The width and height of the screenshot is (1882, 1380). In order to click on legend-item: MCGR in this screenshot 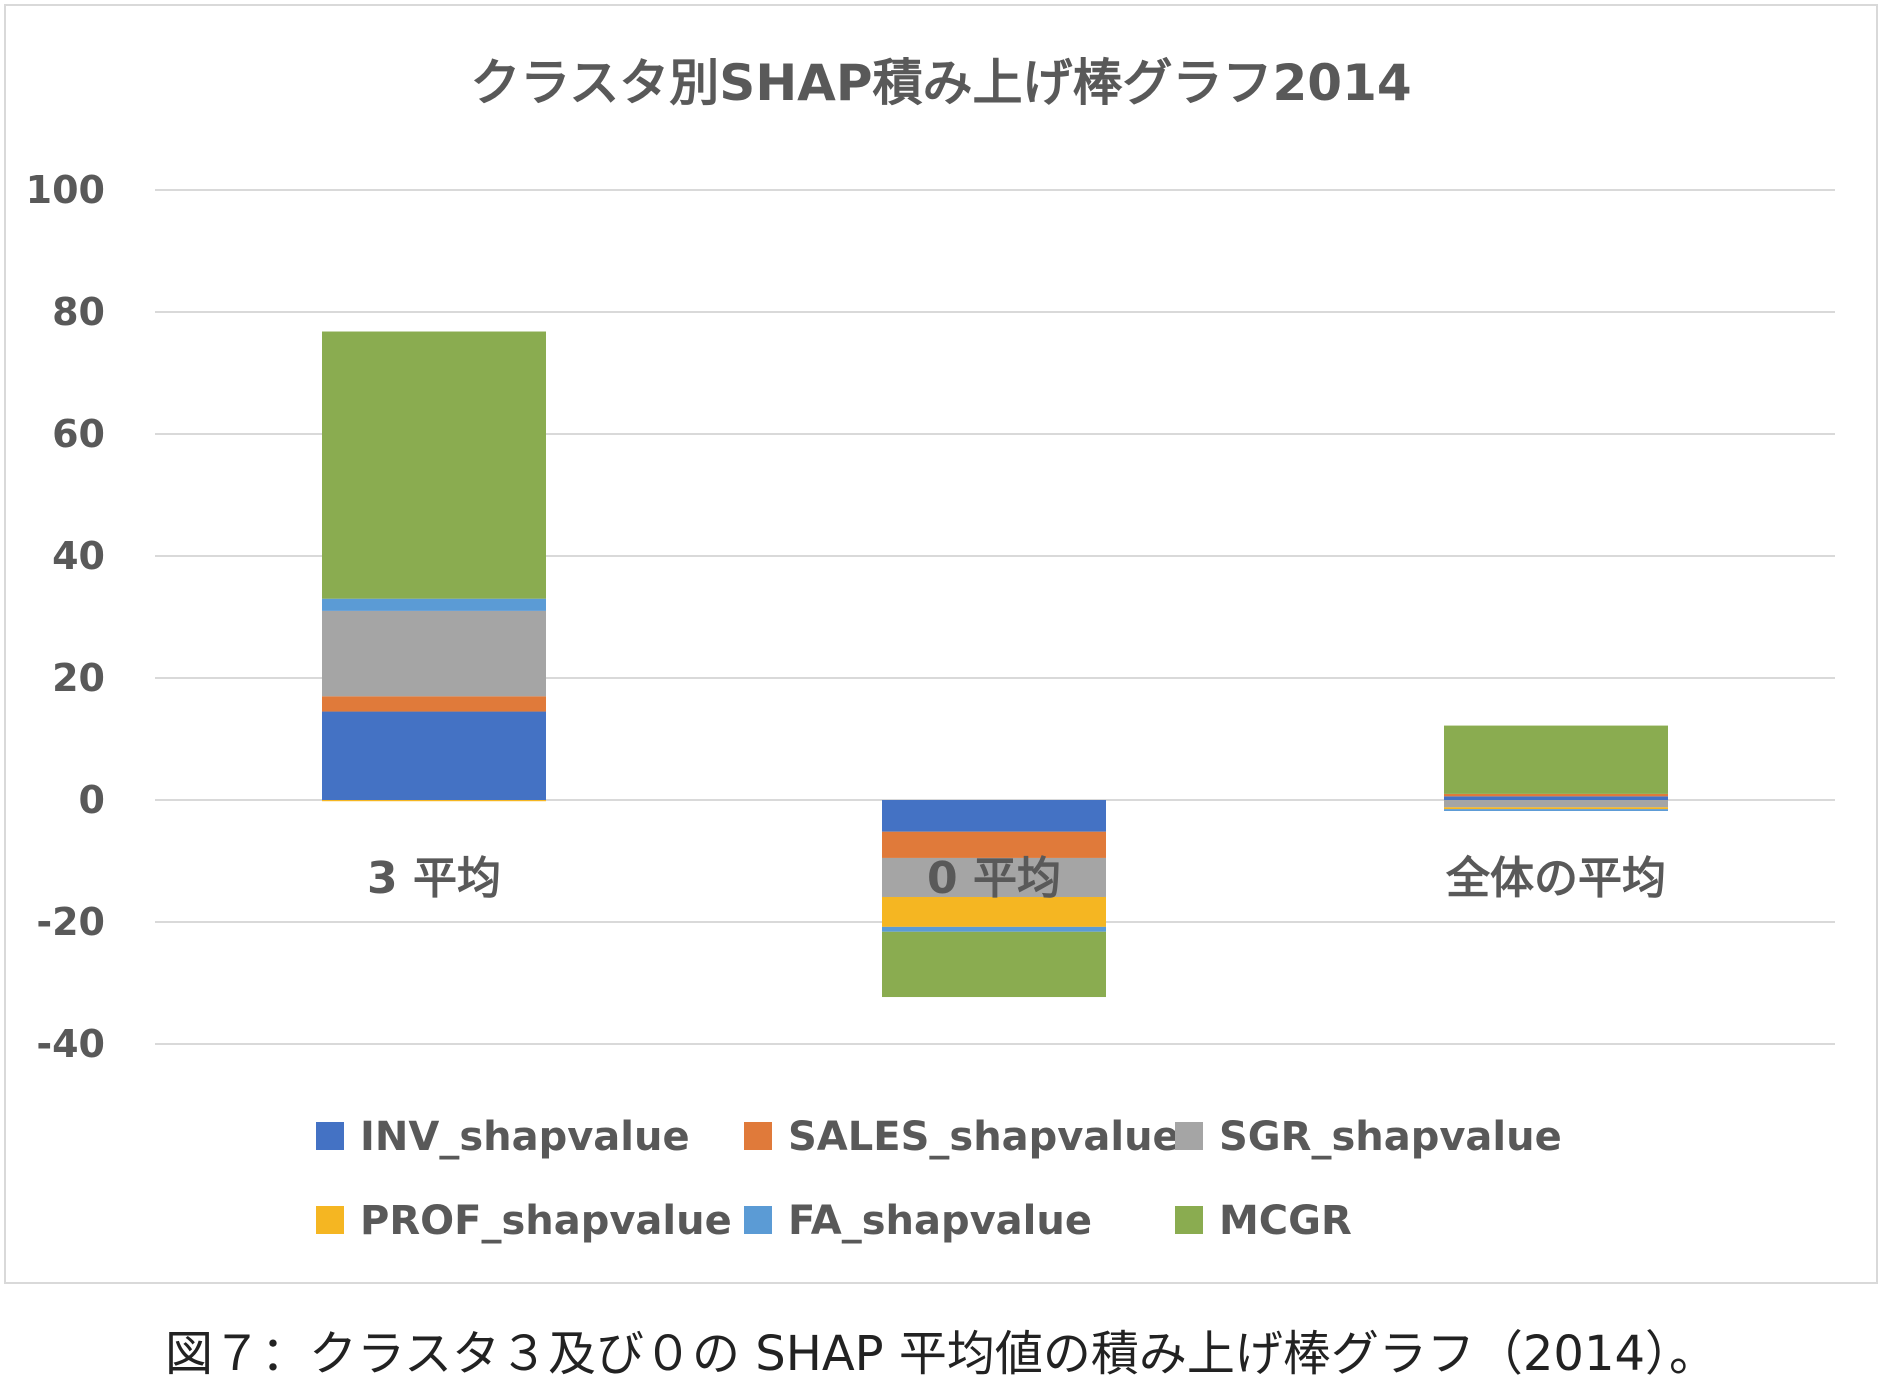, I will do `click(1263, 1221)`.